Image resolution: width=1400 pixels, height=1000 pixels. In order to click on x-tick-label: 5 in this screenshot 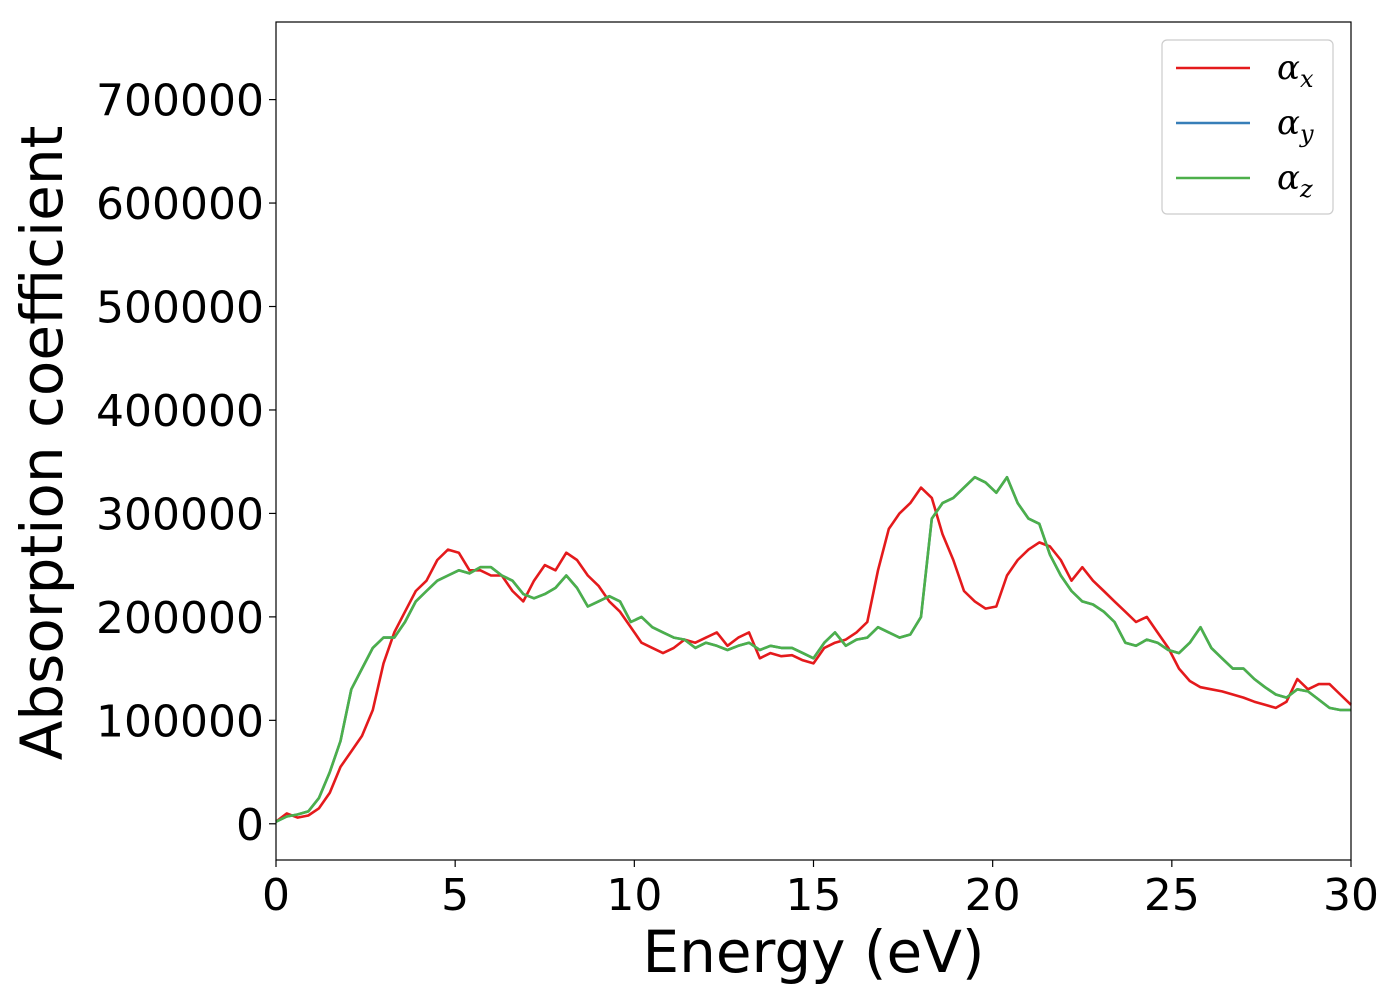, I will do `click(455, 895)`.